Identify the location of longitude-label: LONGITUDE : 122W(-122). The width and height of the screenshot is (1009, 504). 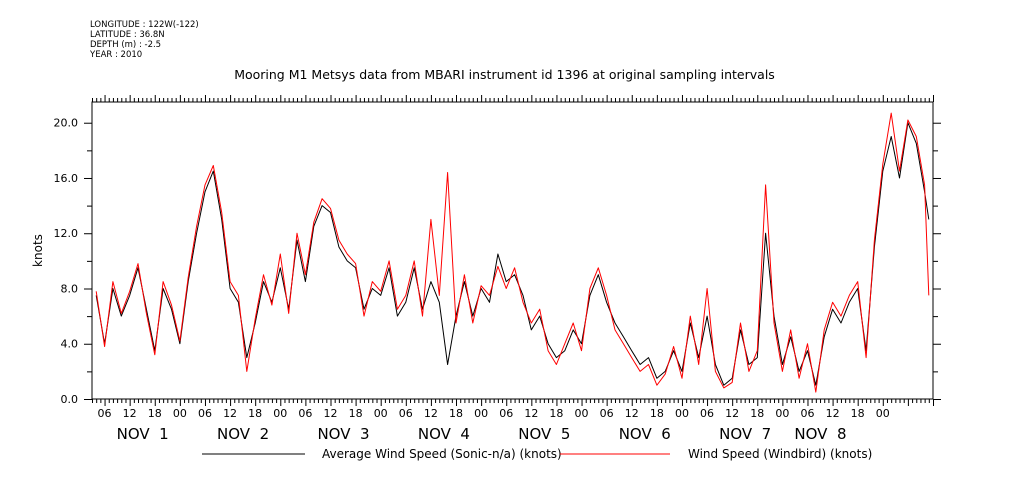
(144, 25).